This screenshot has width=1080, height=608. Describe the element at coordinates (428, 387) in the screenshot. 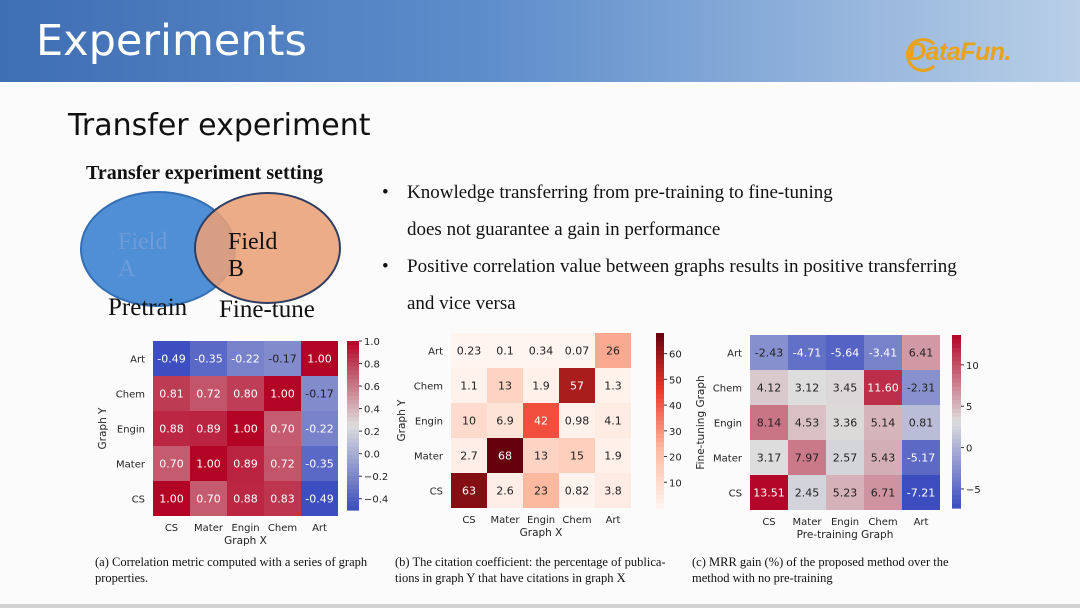

I see `y-tick-label: Chem` at that location.